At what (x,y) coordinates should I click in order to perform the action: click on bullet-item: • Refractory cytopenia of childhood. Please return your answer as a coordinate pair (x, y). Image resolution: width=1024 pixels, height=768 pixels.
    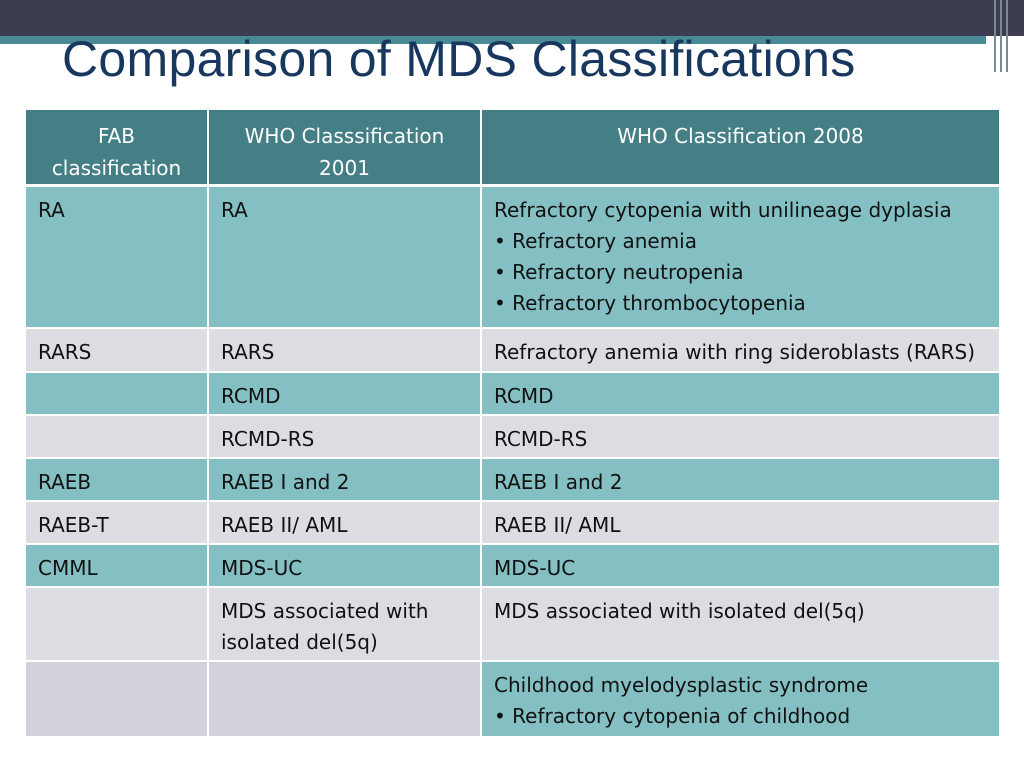
    Looking at the image, I should click on (672, 715).